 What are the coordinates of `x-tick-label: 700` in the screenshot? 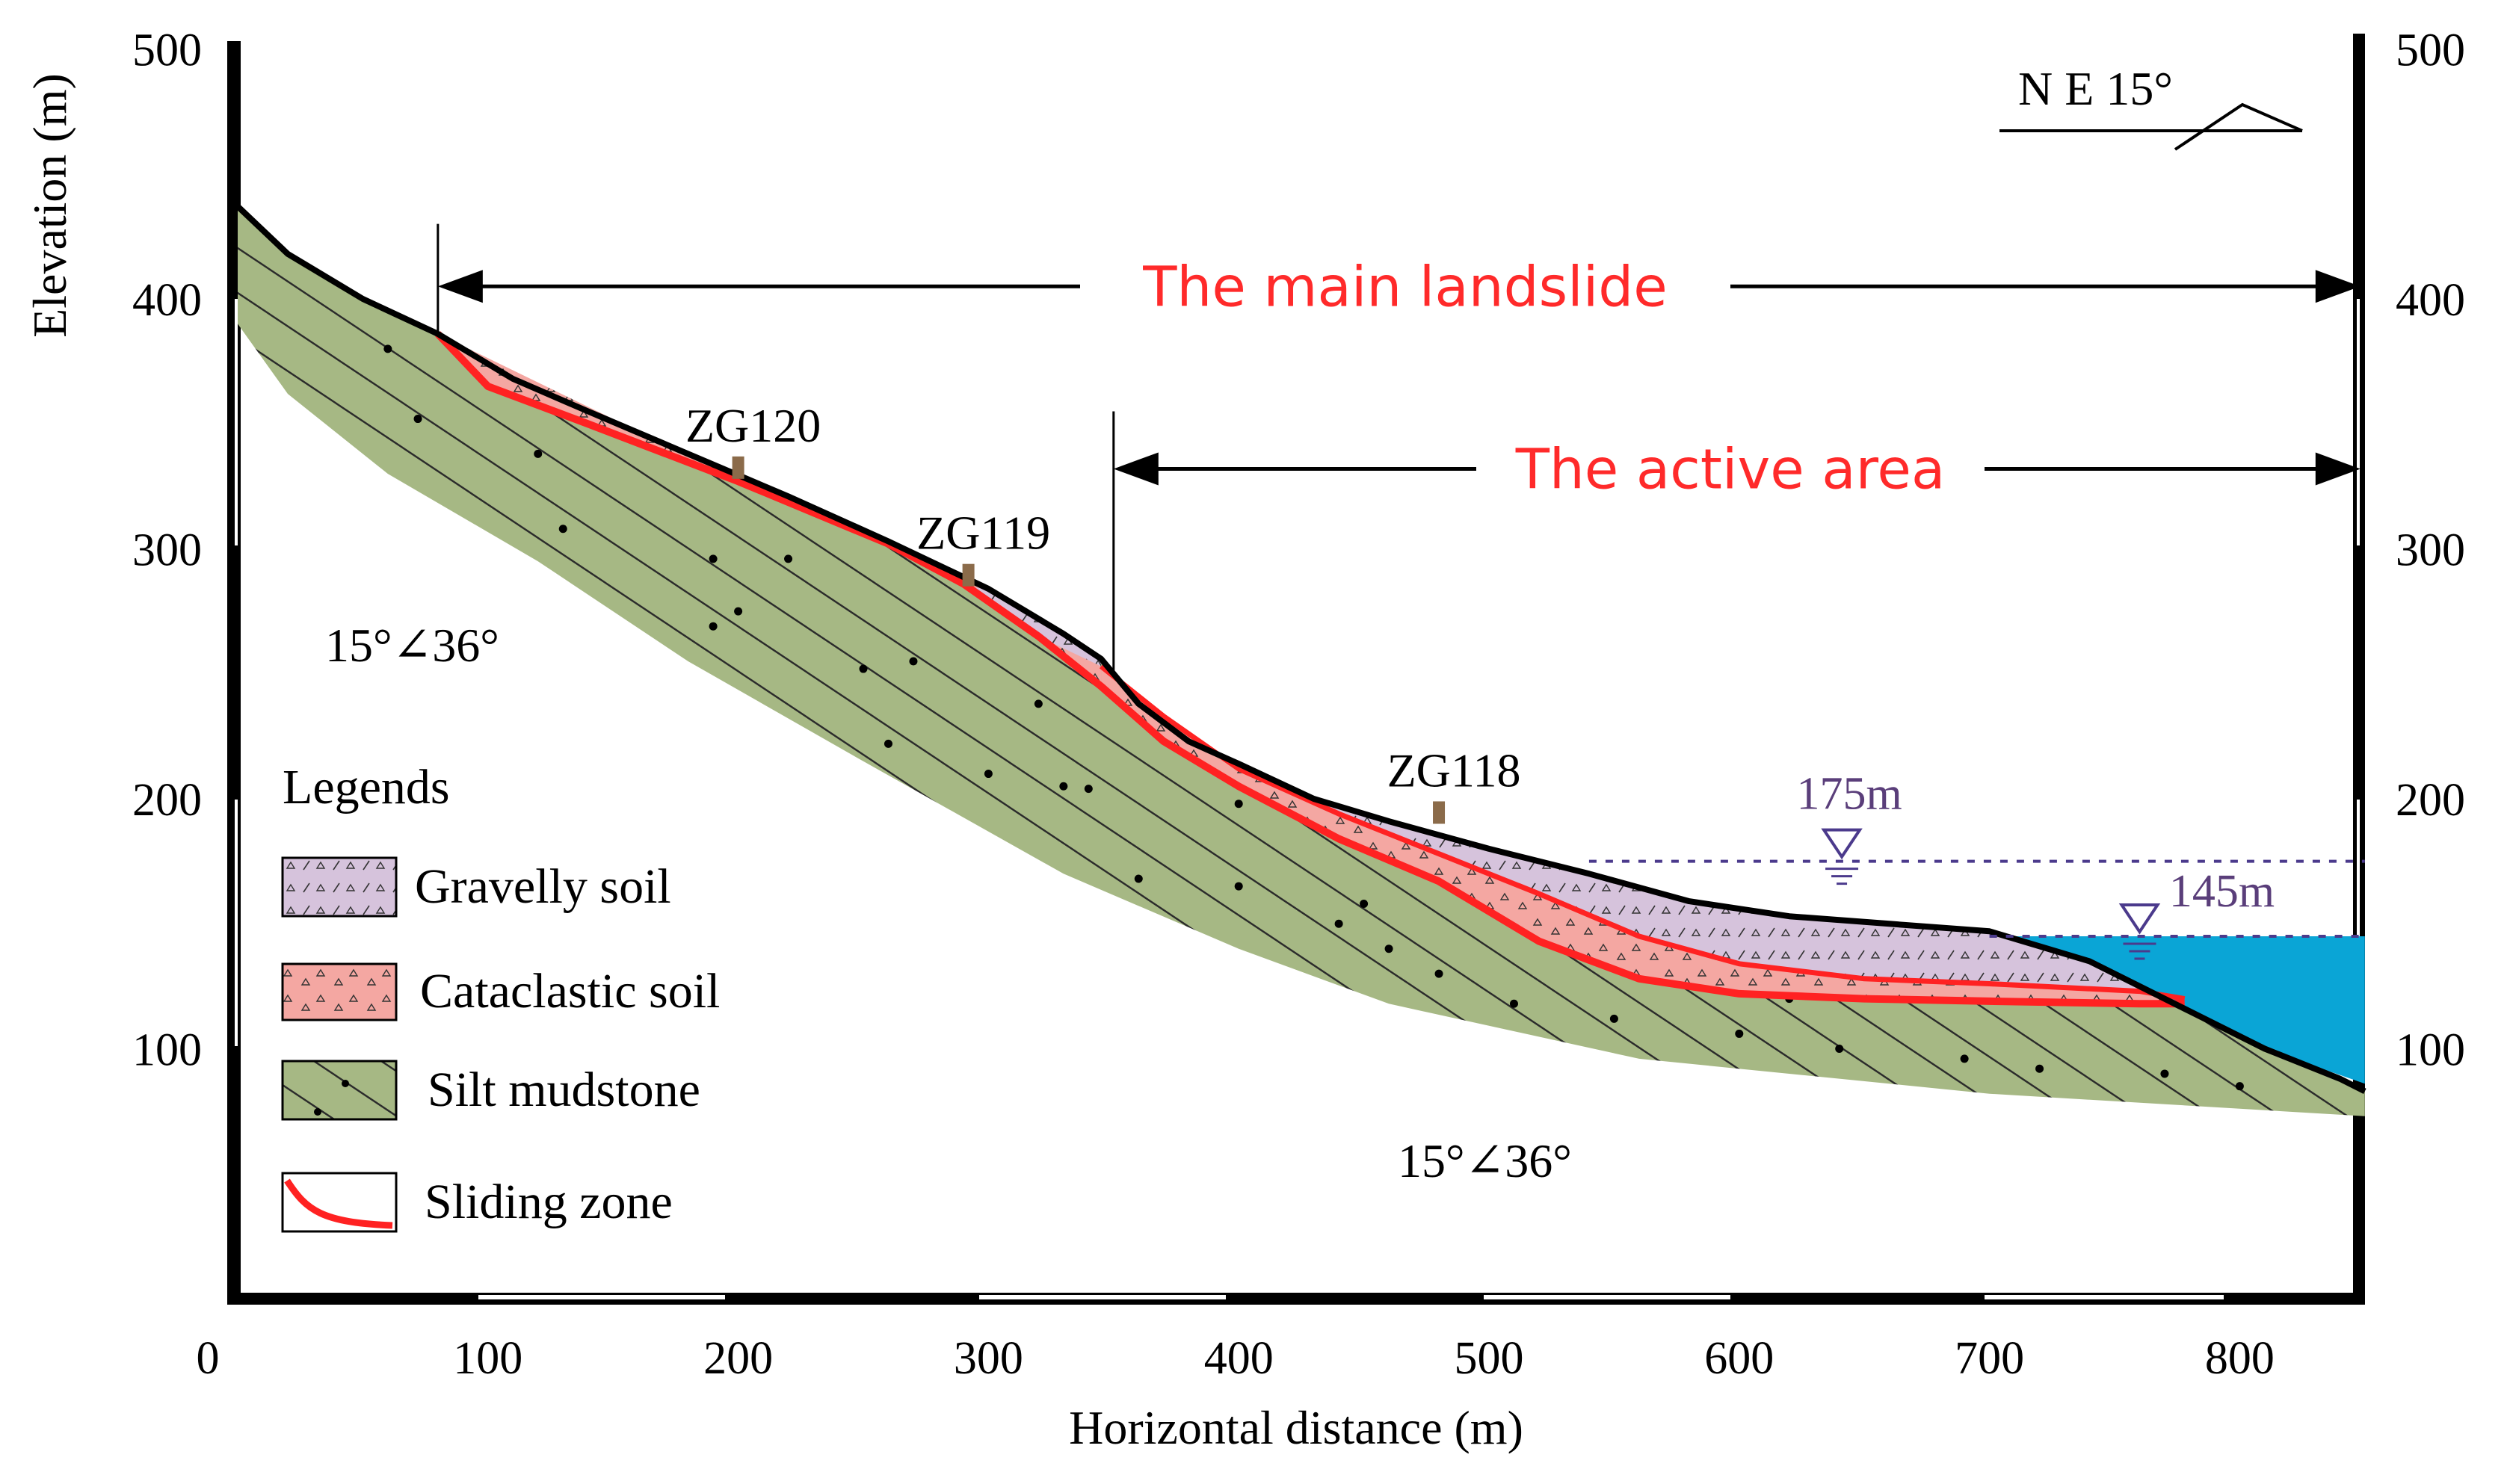 It's located at (1990, 1359).